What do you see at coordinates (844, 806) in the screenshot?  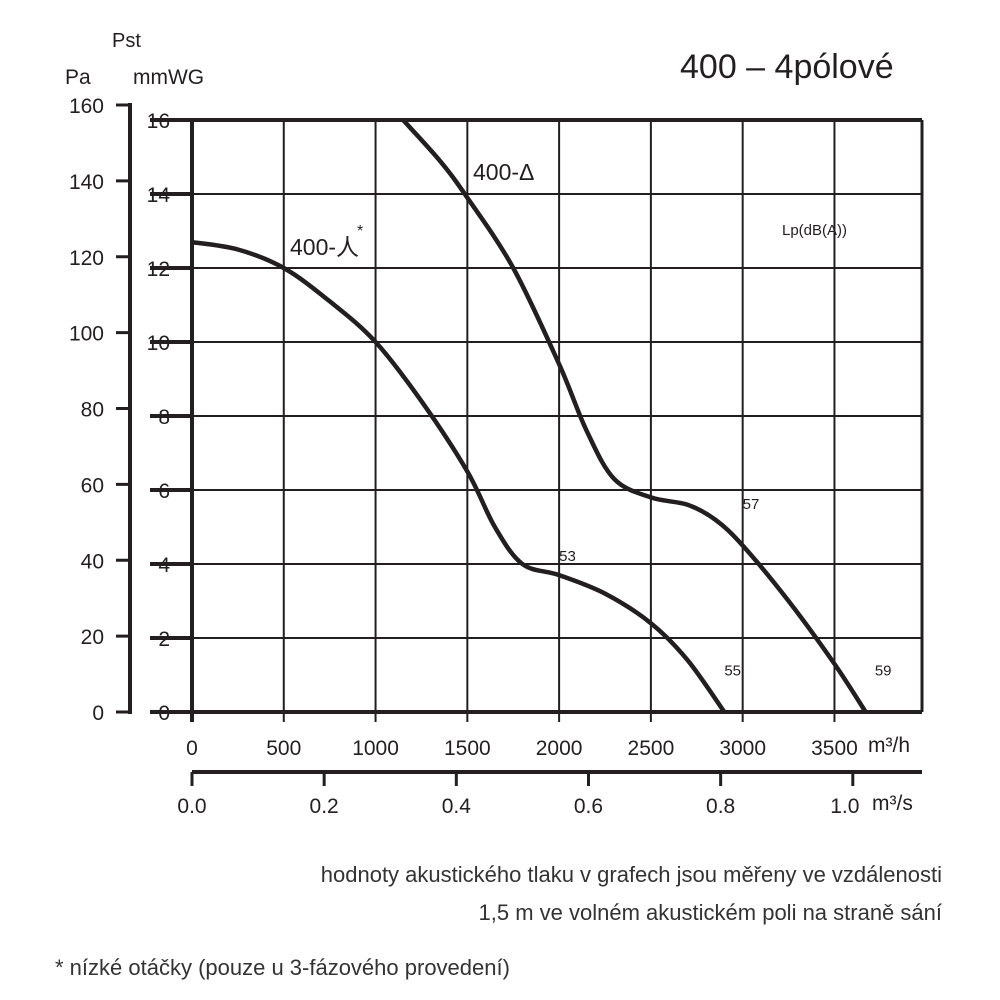 I see `x2-tick-label: 1.0` at bounding box center [844, 806].